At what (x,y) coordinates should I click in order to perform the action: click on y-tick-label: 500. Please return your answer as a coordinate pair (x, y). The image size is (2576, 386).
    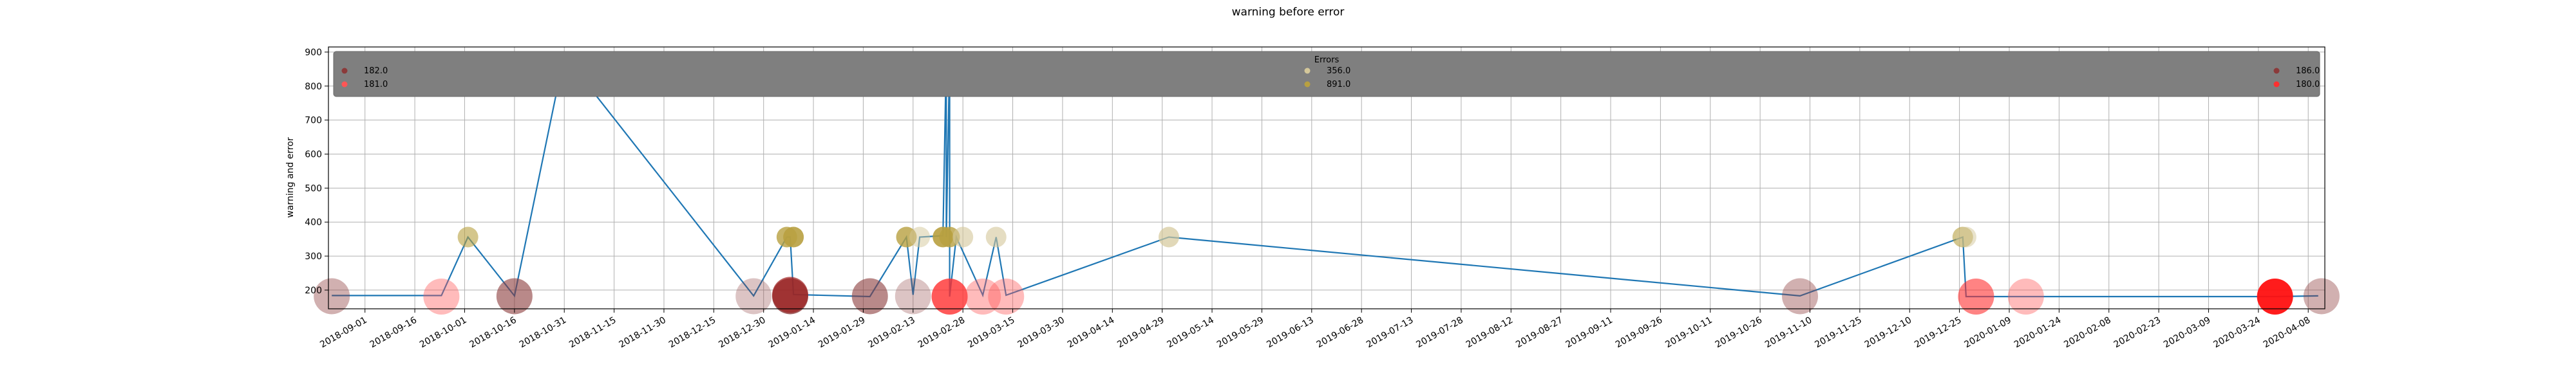
    Looking at the image, I should click on (313, 188).